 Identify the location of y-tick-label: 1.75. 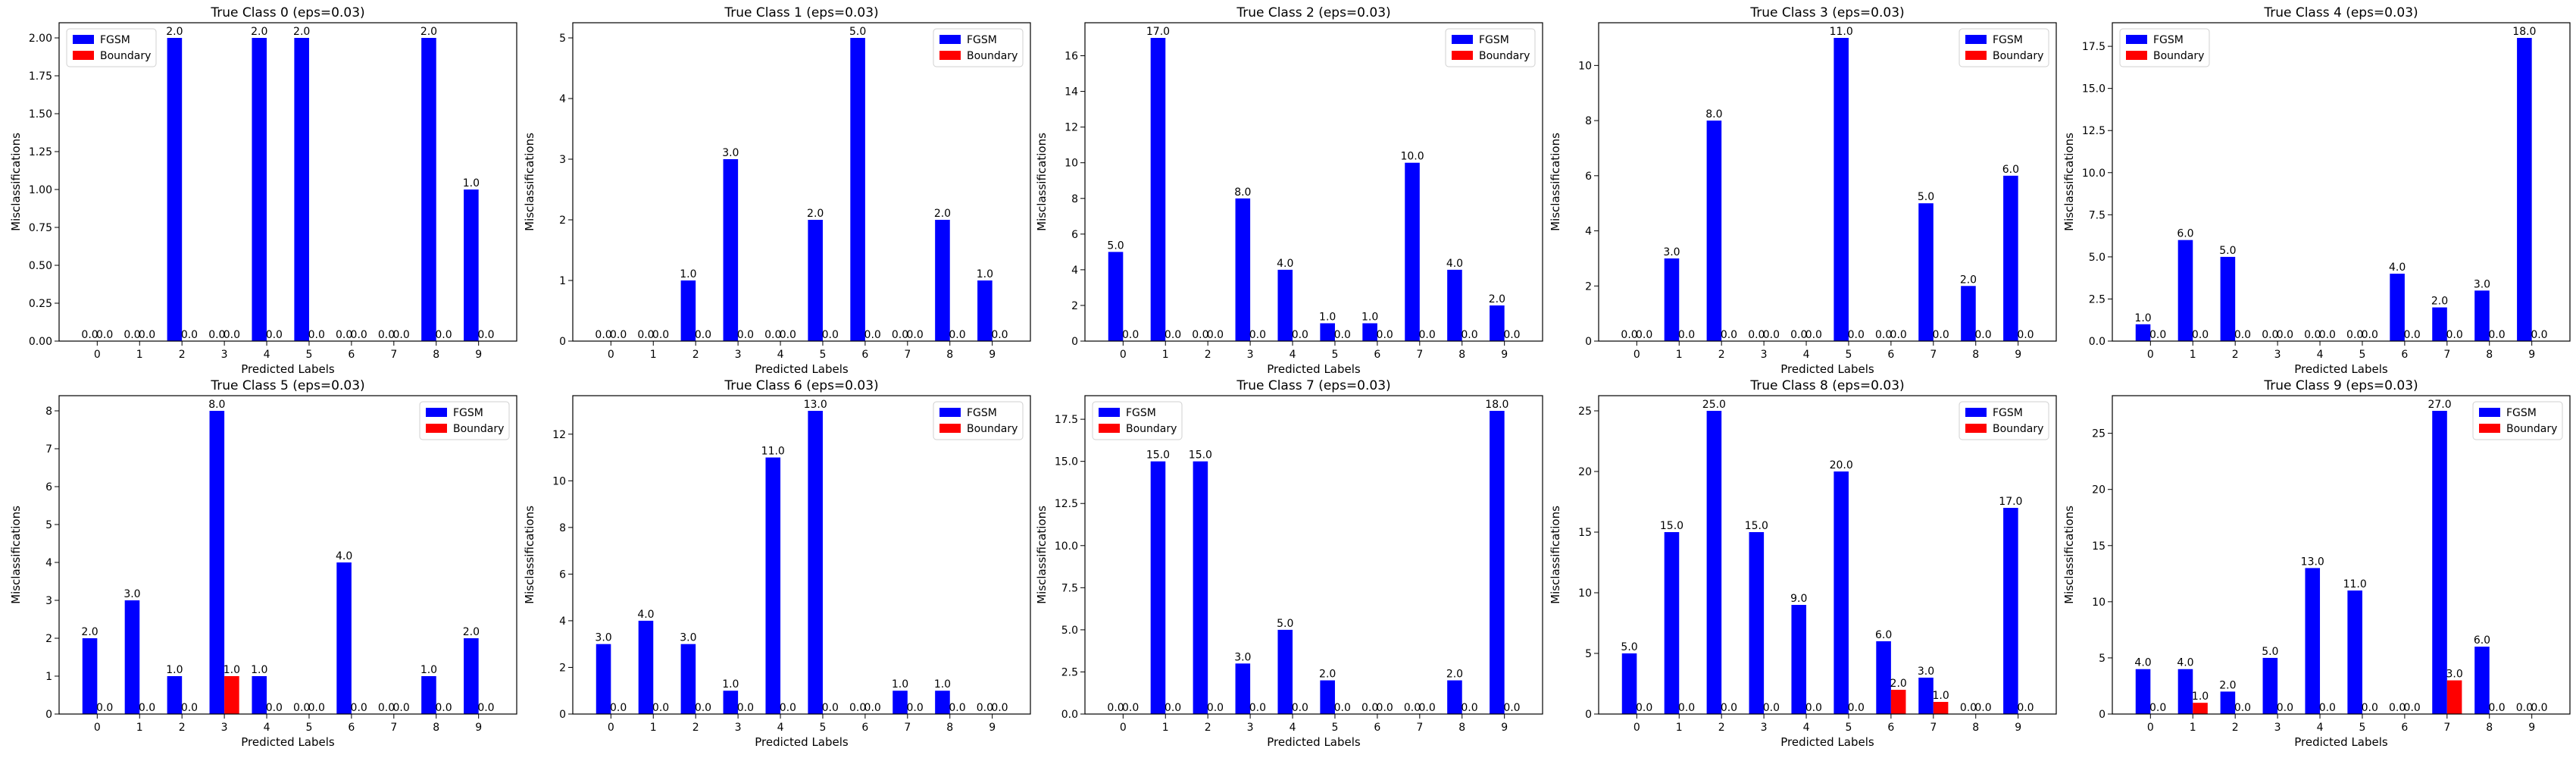
(40, 76).